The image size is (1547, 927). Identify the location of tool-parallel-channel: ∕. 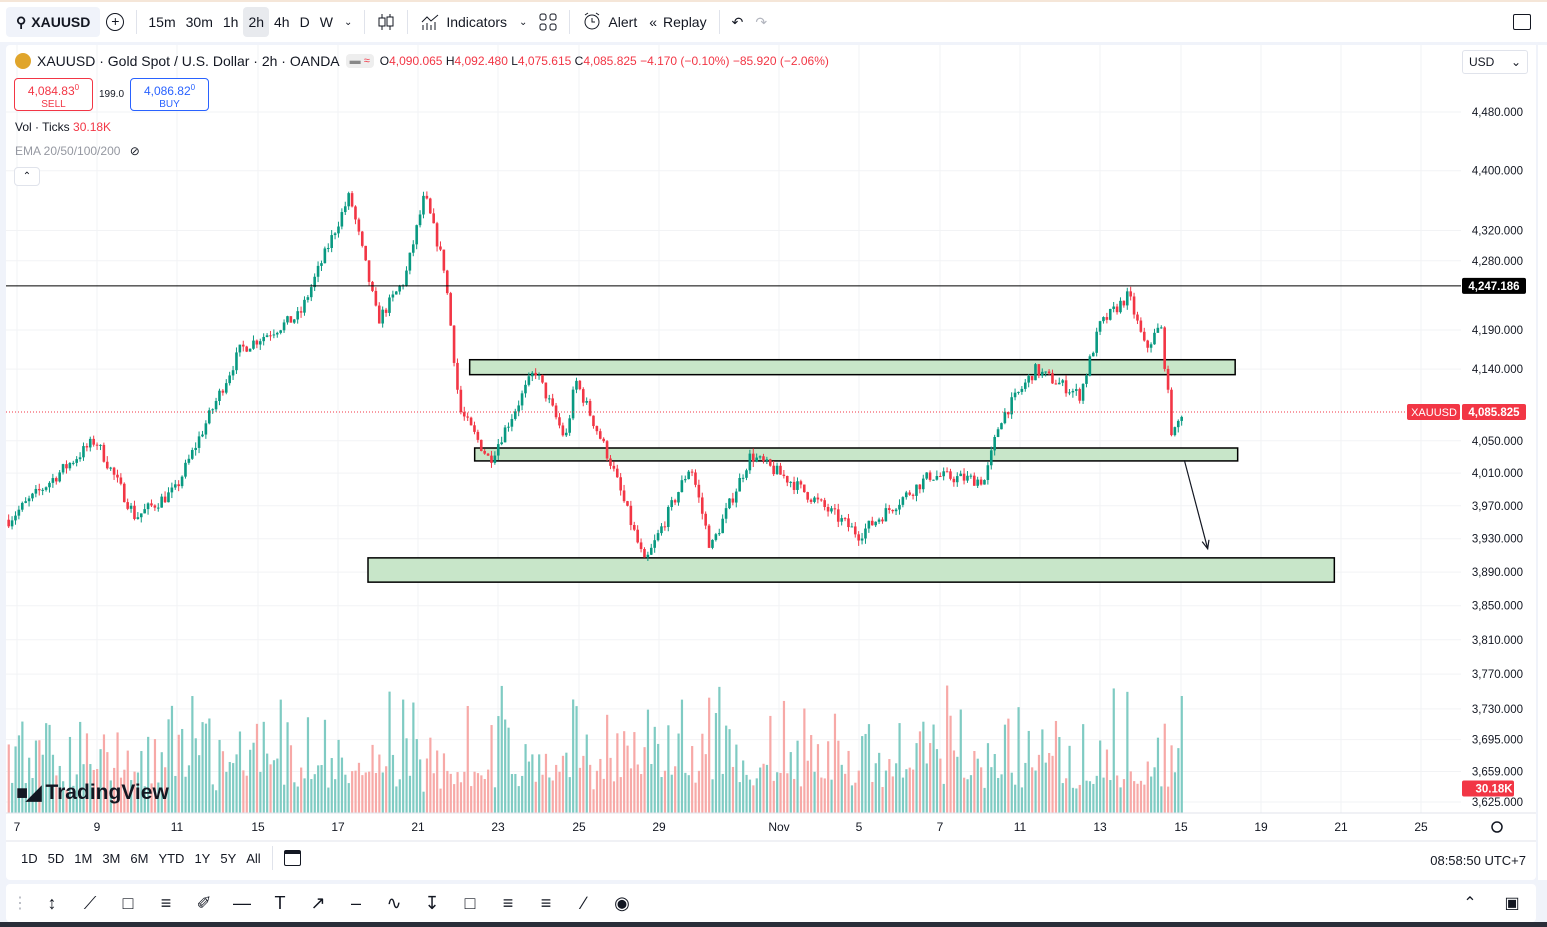
(584, 903).